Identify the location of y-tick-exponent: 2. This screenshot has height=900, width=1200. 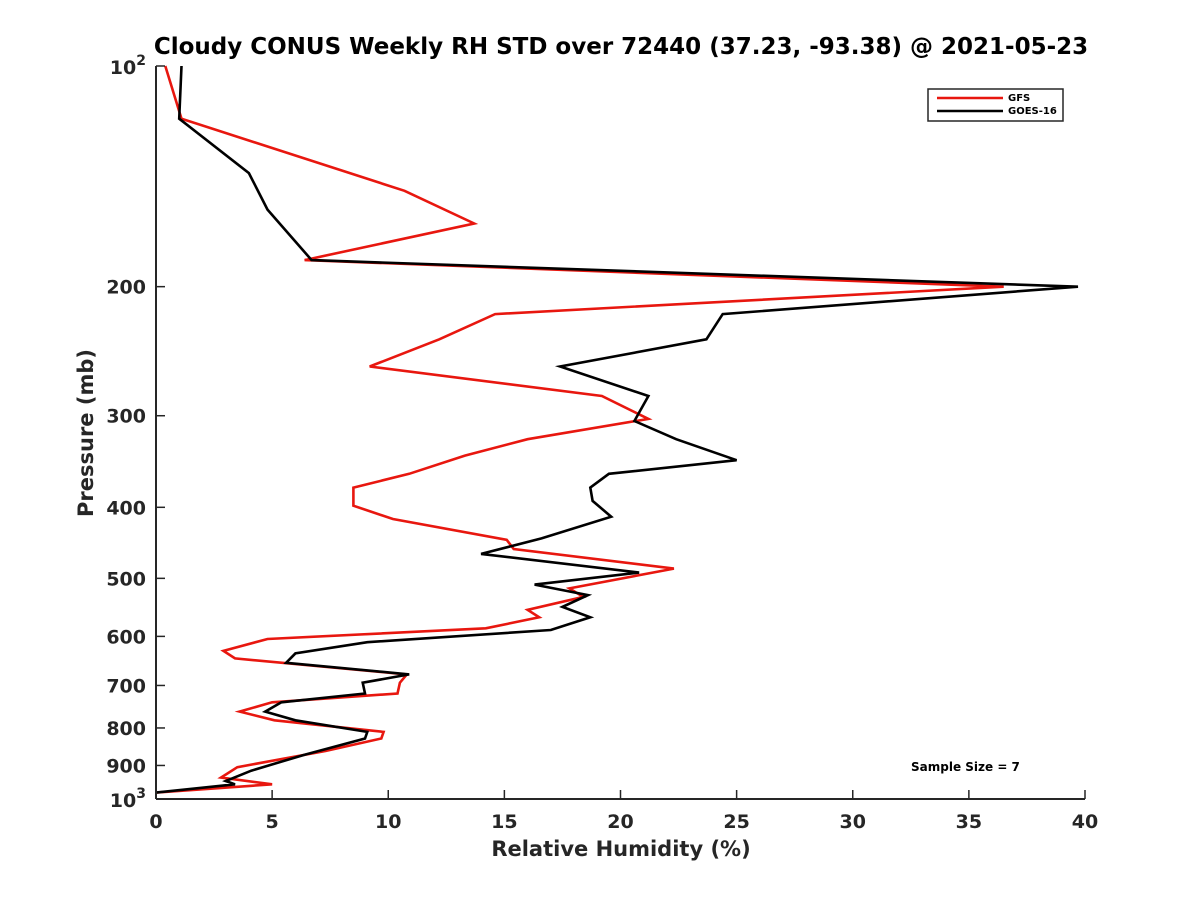
(141, 61).